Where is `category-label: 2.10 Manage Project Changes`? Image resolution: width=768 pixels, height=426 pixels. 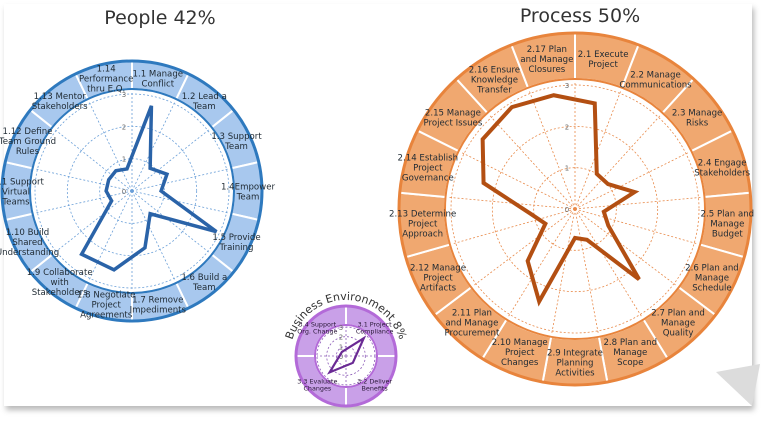 category-label: 2.10 Manage Project Changes is located at coordinates (520, 353).